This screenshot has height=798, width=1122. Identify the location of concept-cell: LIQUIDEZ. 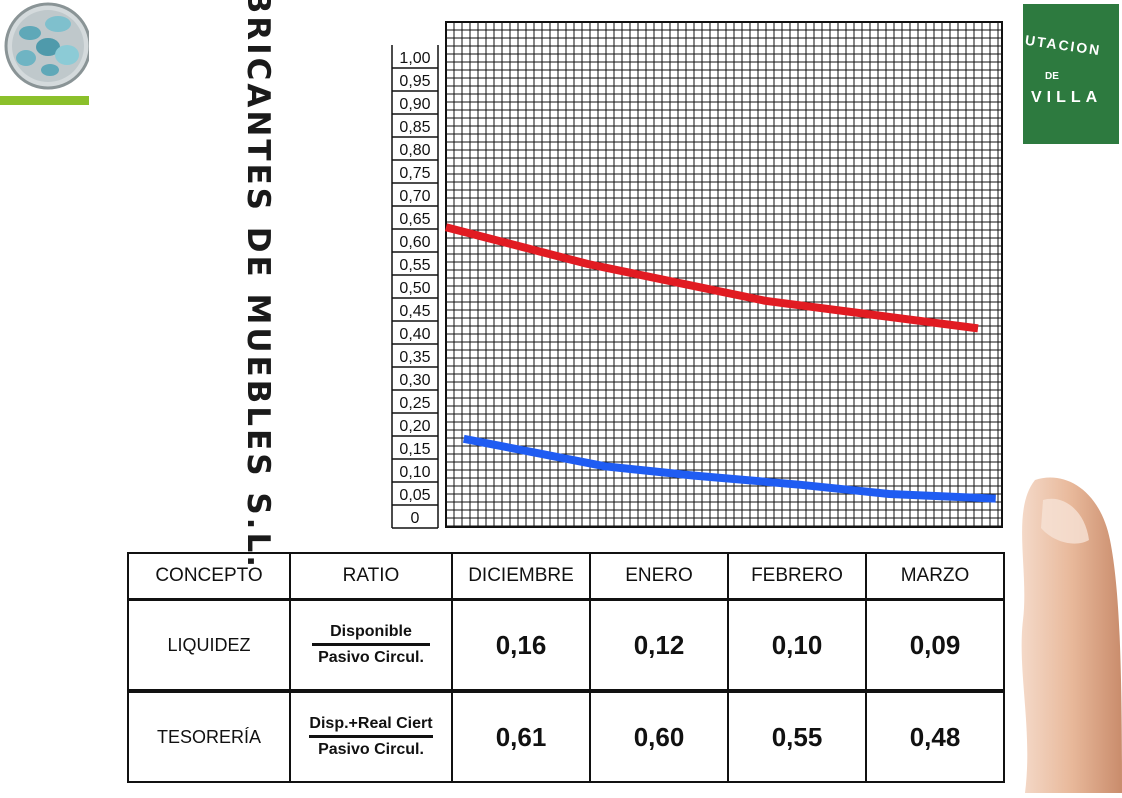
(209, 646).